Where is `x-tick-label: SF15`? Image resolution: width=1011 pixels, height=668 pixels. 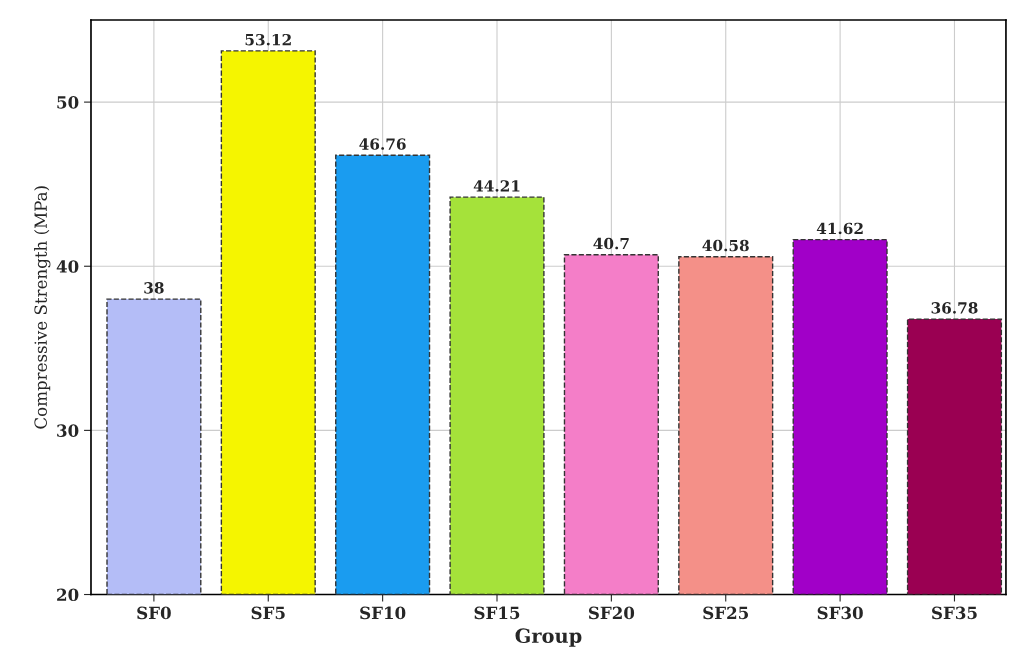 x-tick-label: SF15 is located at coordinates (497, 613).